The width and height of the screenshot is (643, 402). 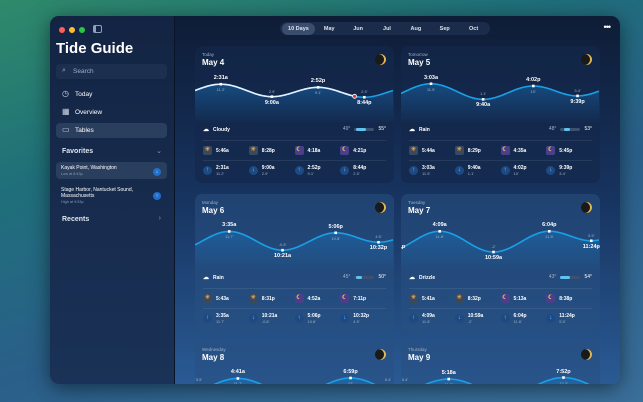 I want to click on tide-text: 4:02p 10', so click(x=520, y=170).